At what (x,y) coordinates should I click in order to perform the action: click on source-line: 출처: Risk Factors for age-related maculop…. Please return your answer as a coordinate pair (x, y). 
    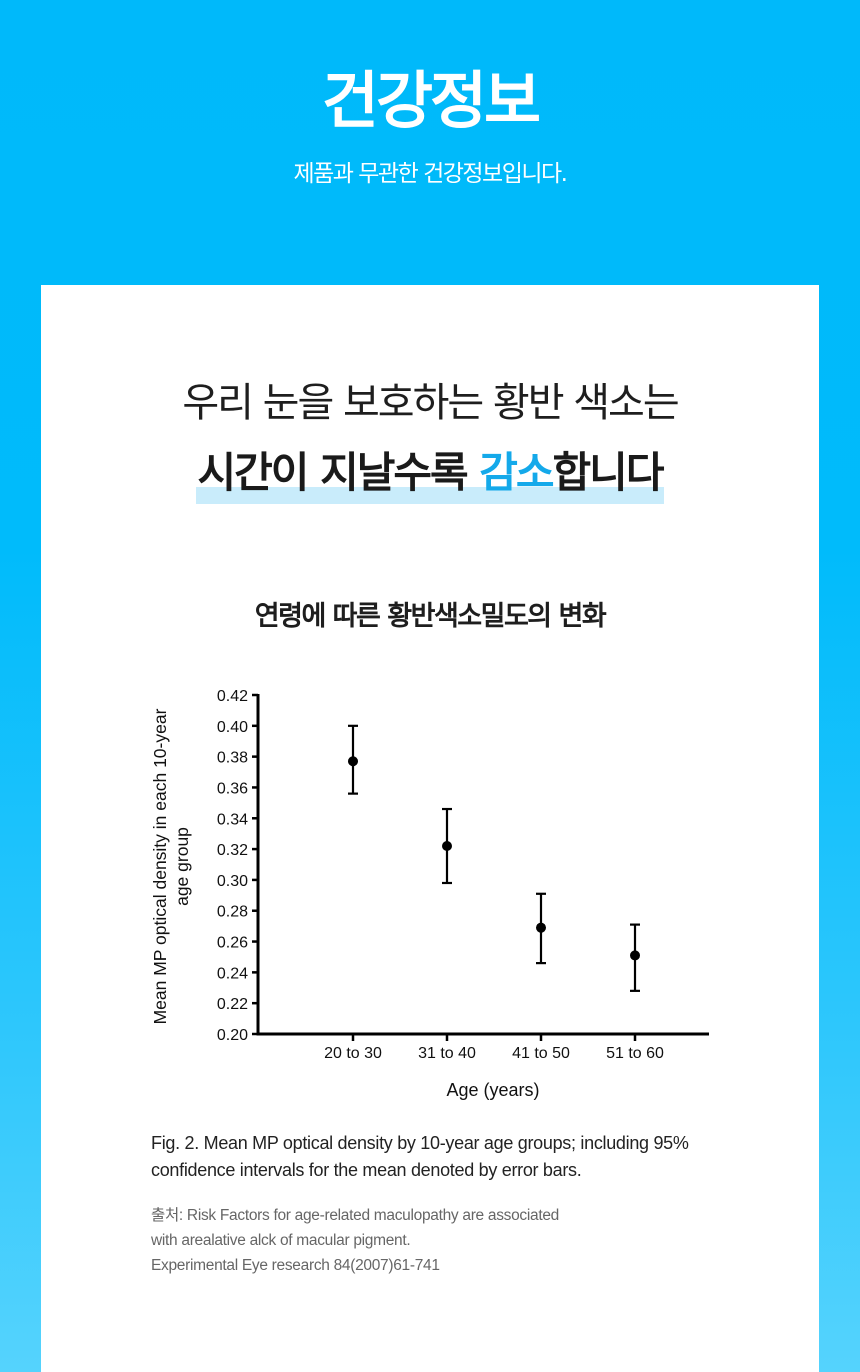
    Looking at the image, I should click on (355, 1215).